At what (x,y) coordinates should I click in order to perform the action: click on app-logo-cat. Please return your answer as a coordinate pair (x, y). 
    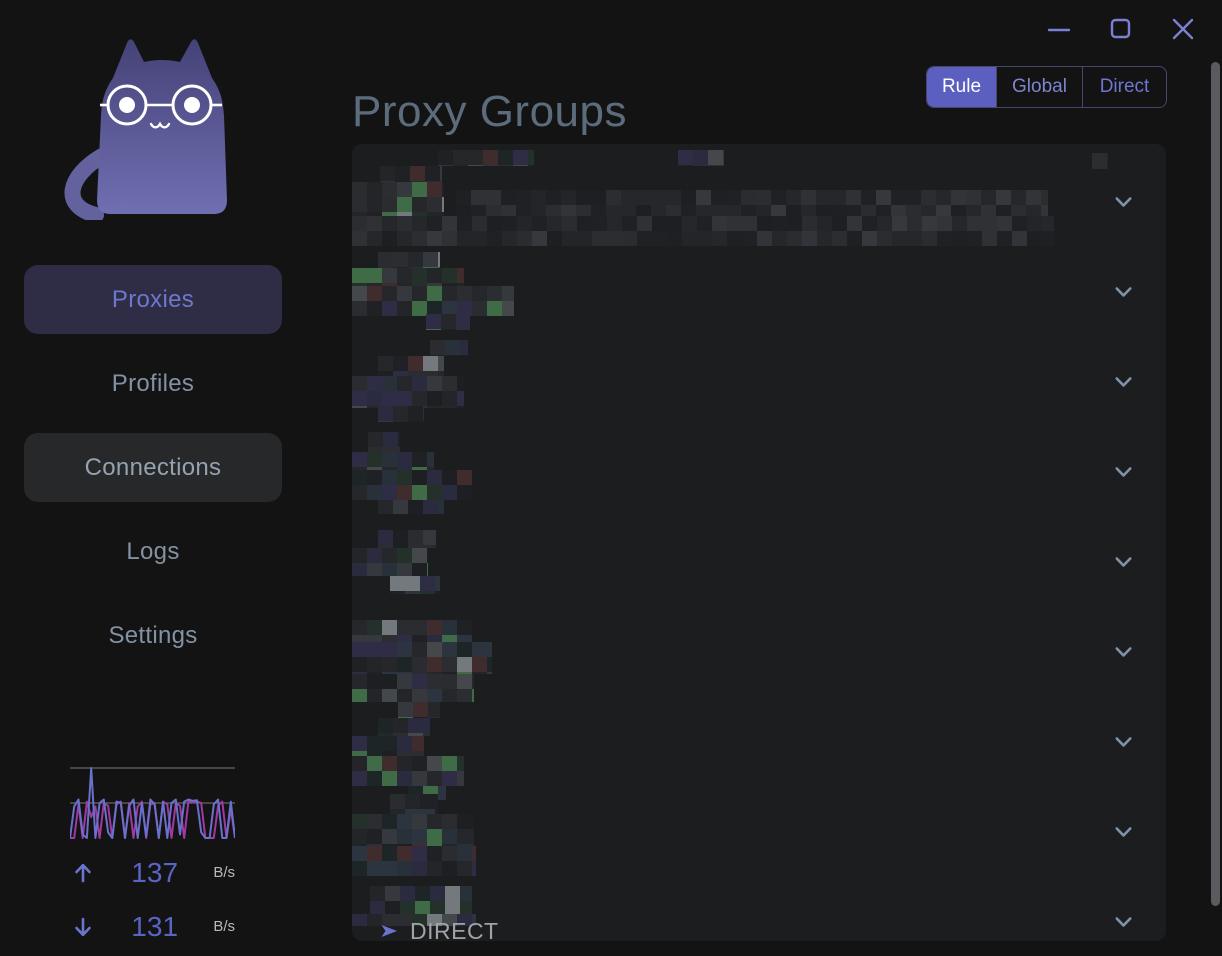
    Looking at the image, I should click on (141, 125).